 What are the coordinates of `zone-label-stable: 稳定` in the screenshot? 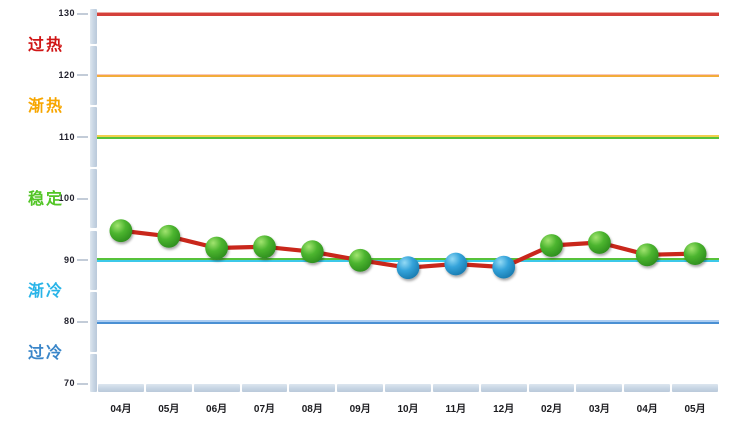 It's located at (45, 199).